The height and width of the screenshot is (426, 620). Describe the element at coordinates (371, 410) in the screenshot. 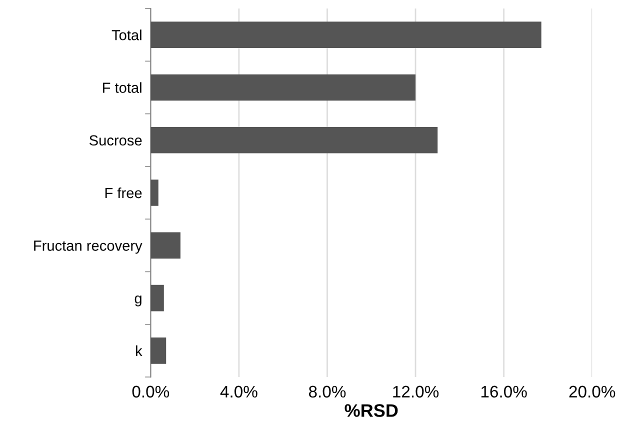

I see `x-axis-title: %RSD` at that location.